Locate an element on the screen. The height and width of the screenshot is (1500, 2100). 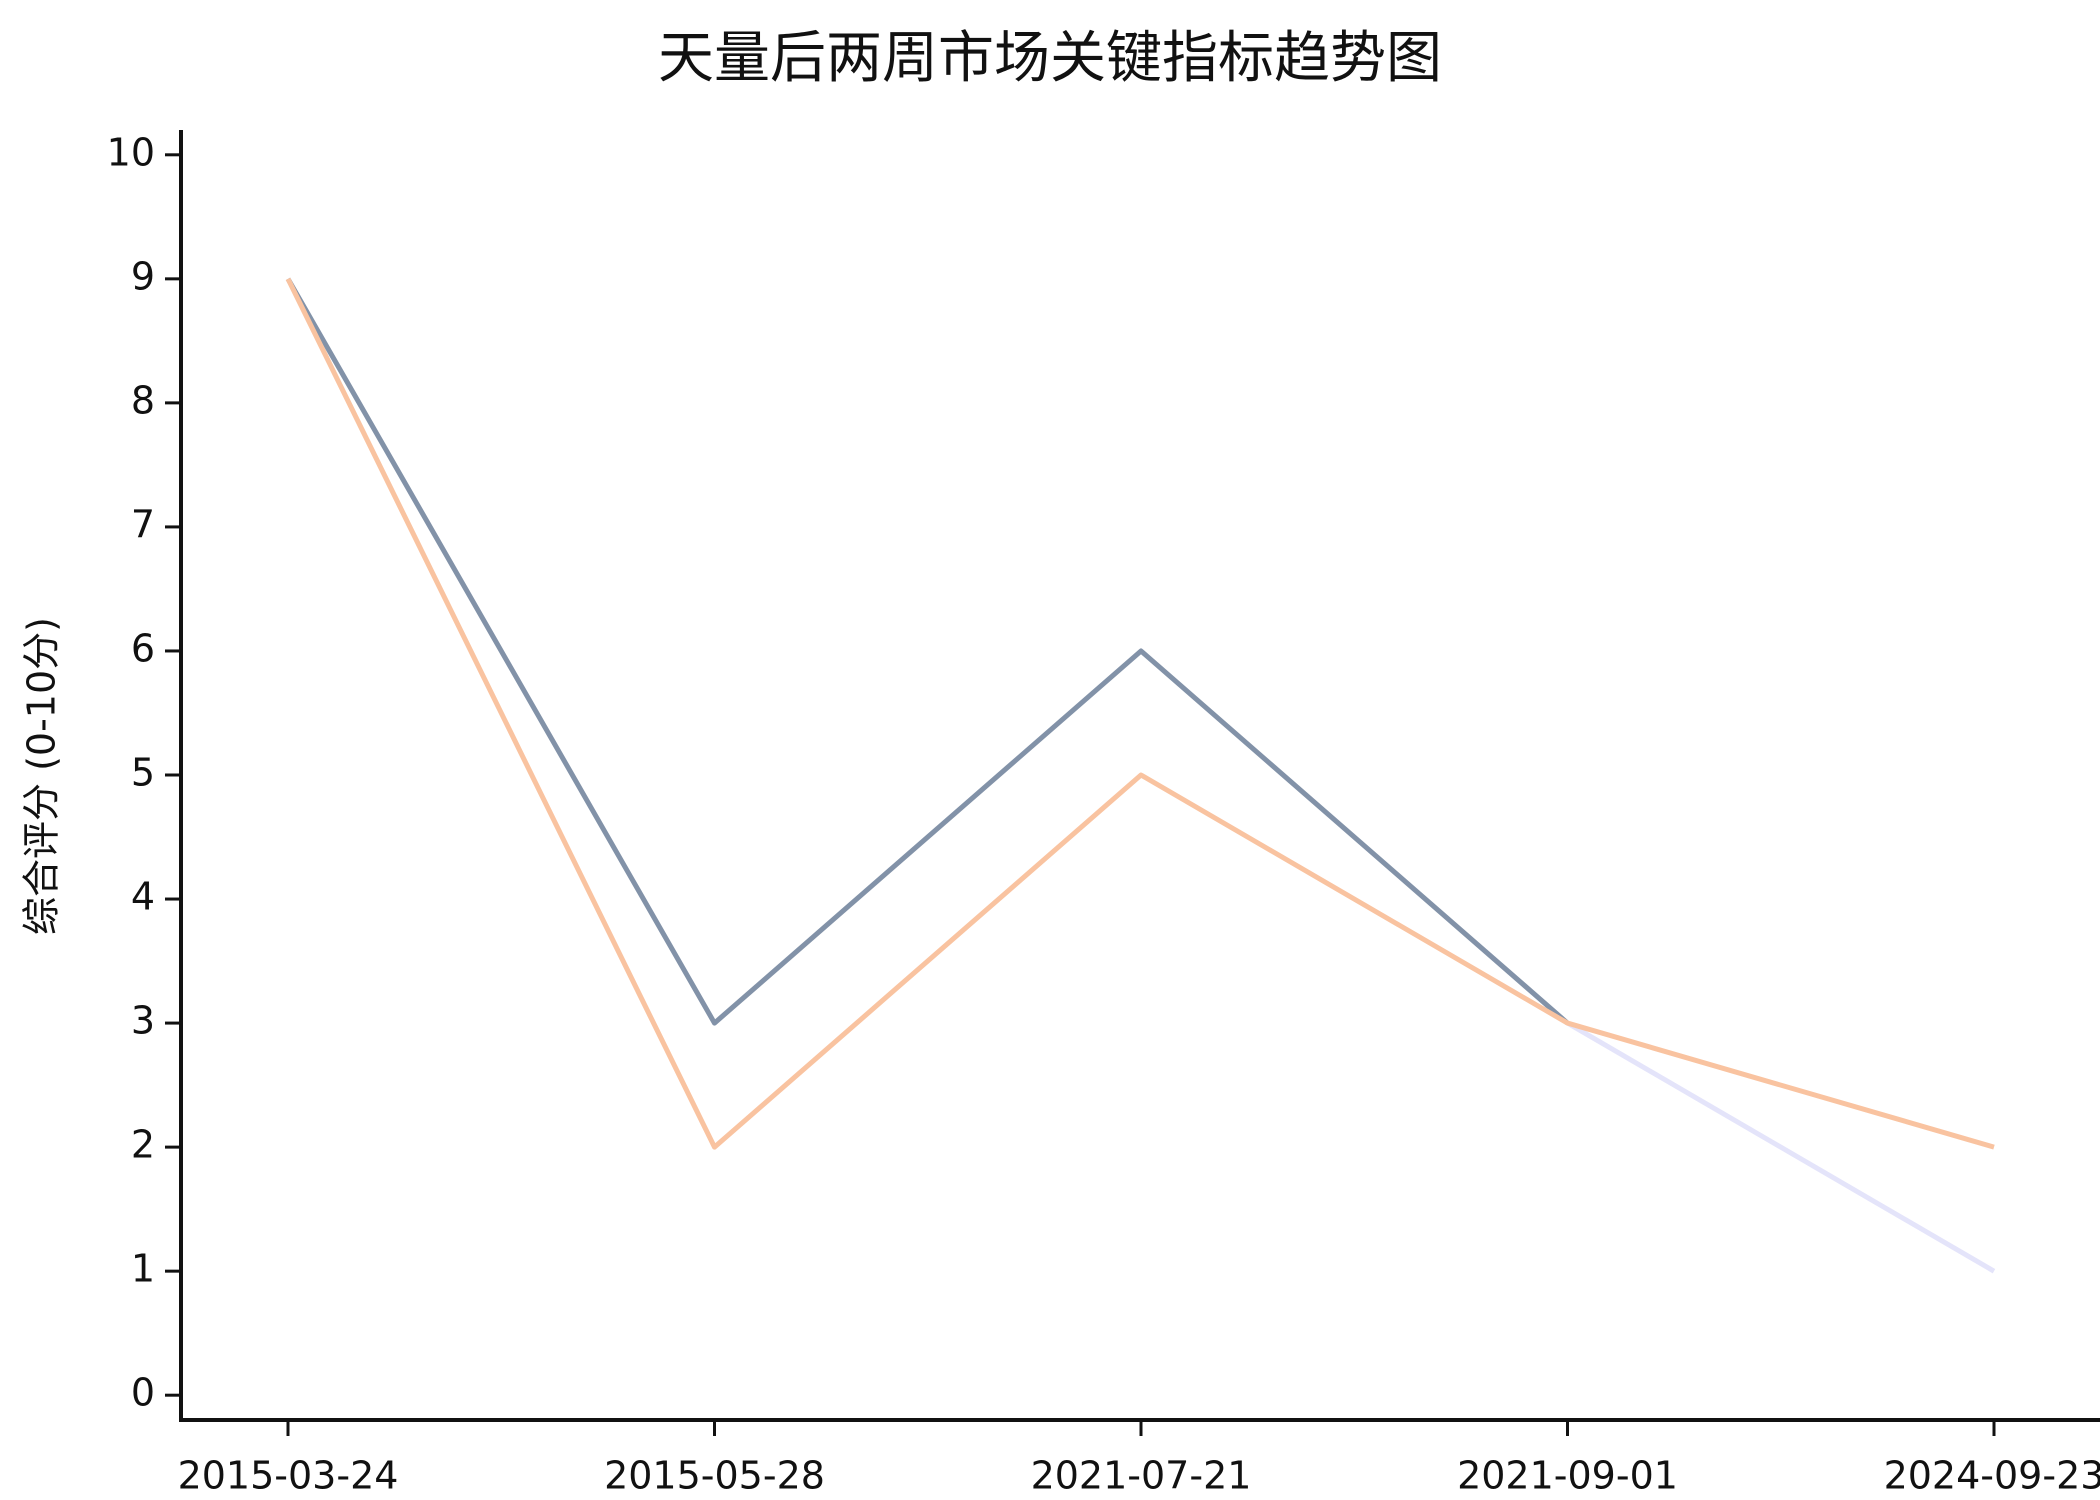
y-axis-label: 综合评分 (0-10分) is located at coordinates (42, 776).